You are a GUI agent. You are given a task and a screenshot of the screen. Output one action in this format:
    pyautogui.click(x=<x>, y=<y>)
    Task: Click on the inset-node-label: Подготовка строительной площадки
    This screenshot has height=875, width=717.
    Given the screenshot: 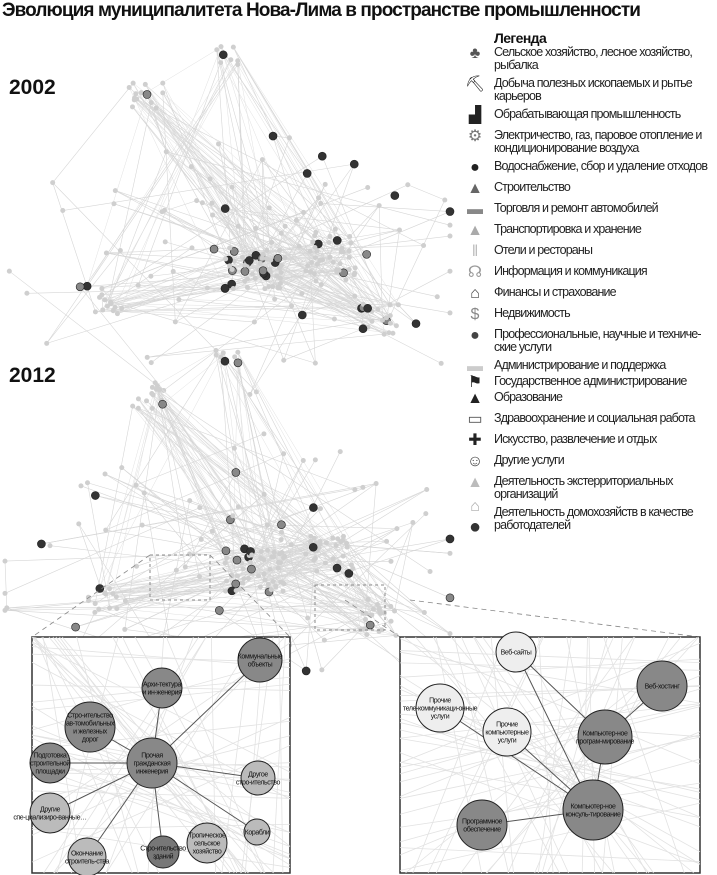 What is the action you would take?
    pyautogui.click(x=50, y=764)
    